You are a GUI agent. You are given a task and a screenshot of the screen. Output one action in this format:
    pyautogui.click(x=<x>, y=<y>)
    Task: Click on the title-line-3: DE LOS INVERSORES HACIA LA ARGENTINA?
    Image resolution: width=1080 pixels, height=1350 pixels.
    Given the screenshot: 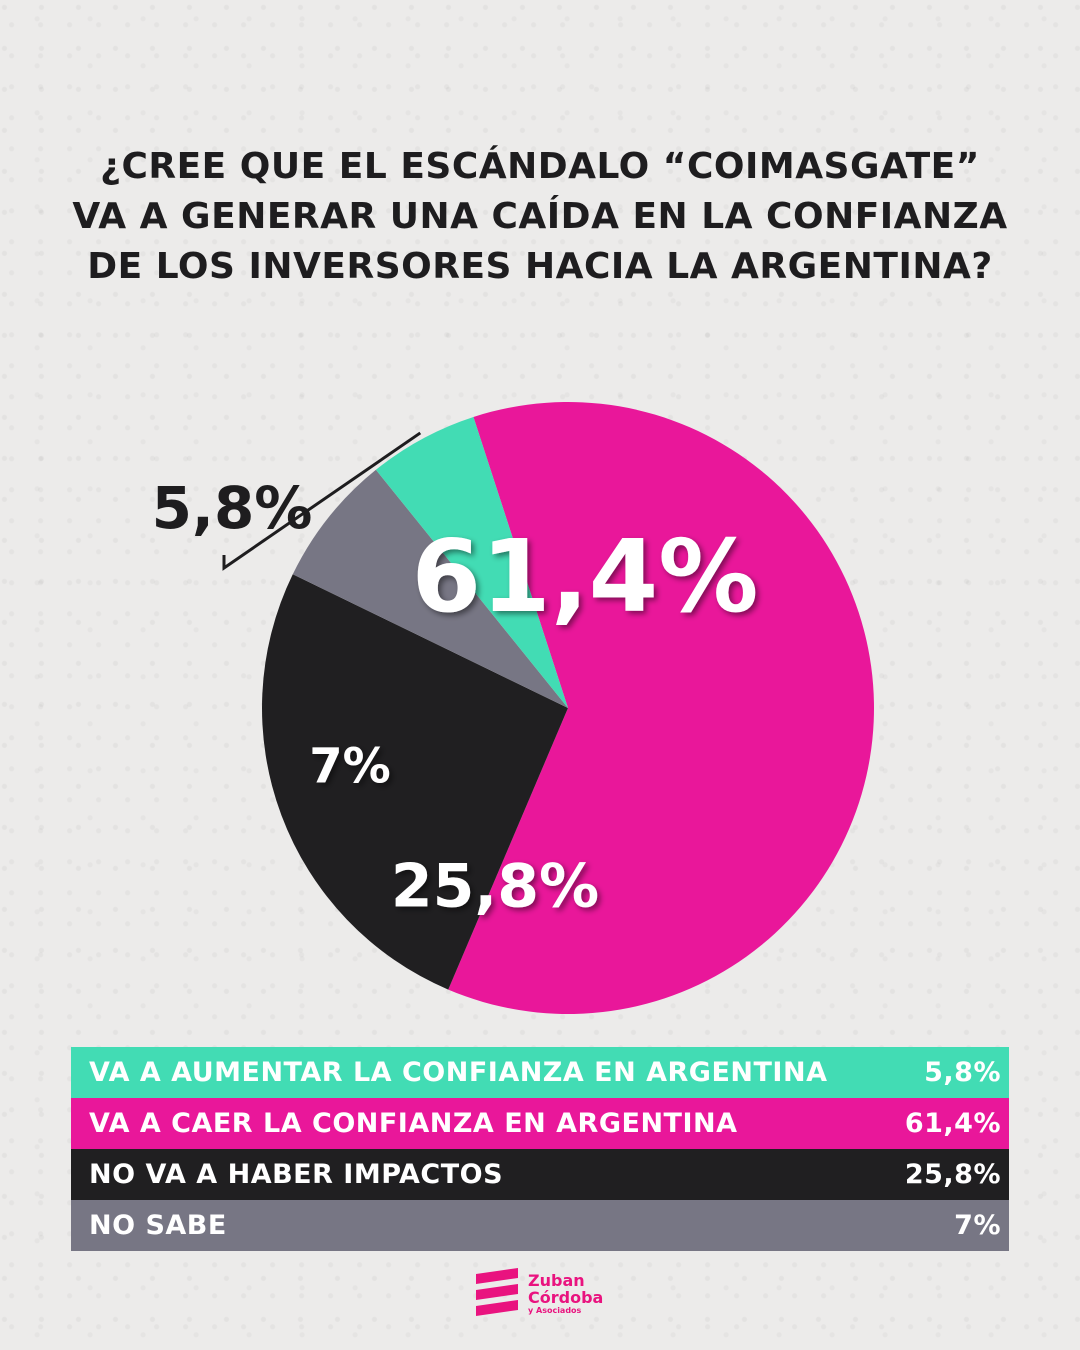 What is the action you would take?
    pyautogui.click(x=540, y=266)
    